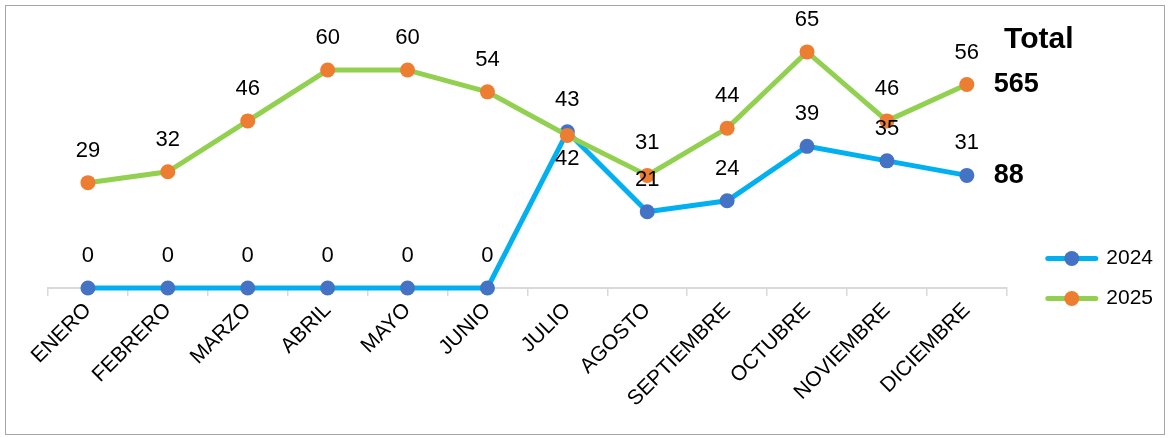  Describe the element at coordinates (727, 167) in the screenshot. I see `data-label: 24` at that location.